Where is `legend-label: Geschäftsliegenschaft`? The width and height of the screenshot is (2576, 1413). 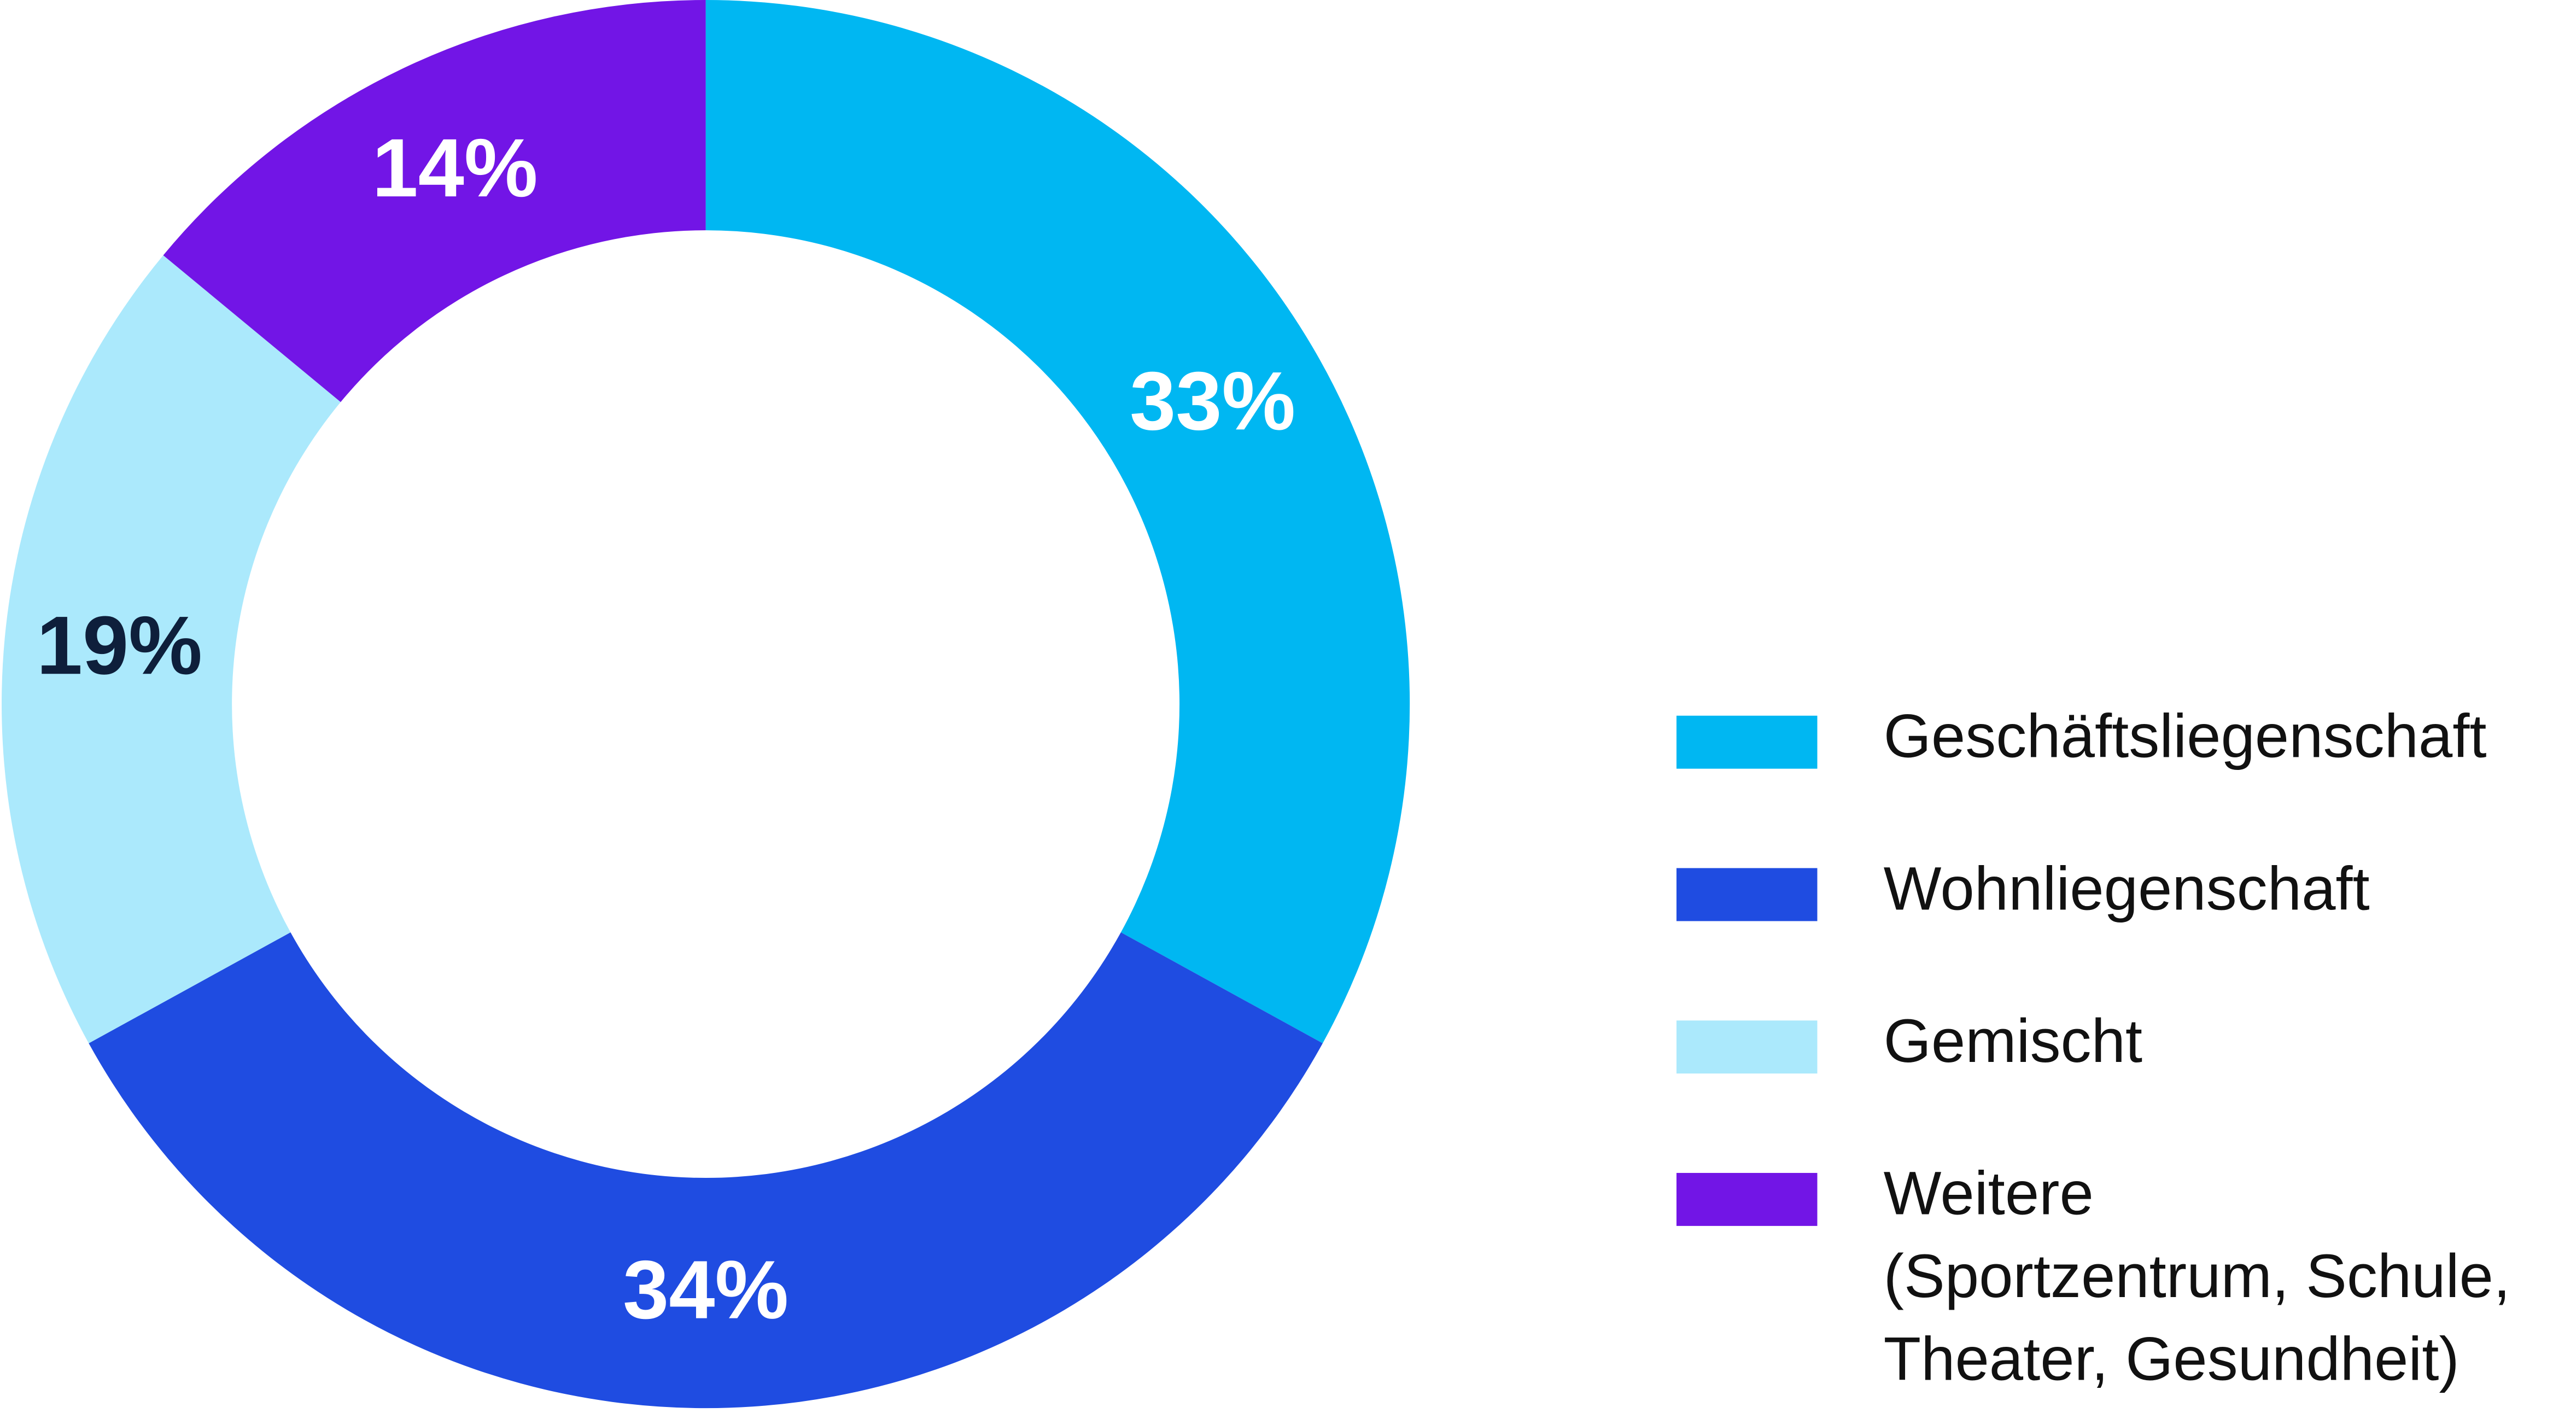
legend-label: Geschäftsliegenschaft is located at coordinates (2185, 736).